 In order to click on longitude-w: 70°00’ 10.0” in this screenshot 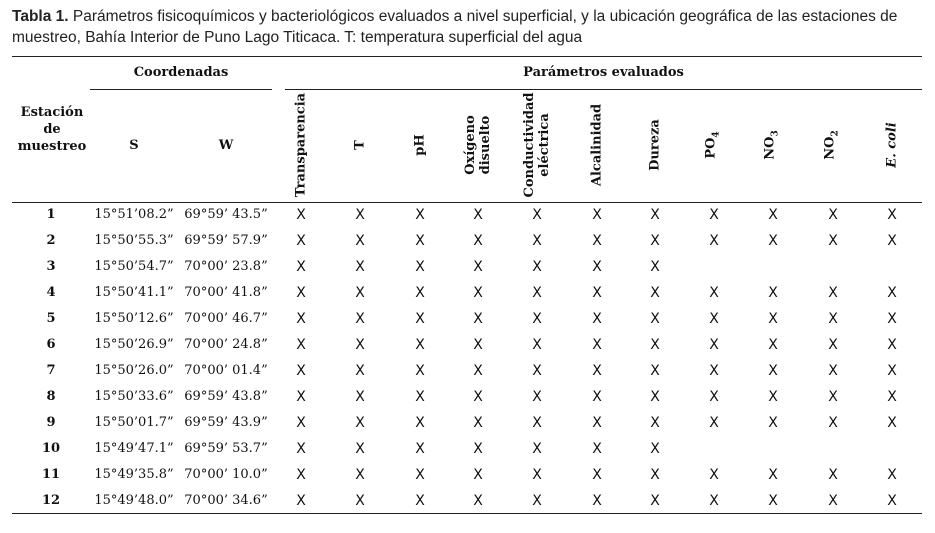, I will do `click(226, 474)`.